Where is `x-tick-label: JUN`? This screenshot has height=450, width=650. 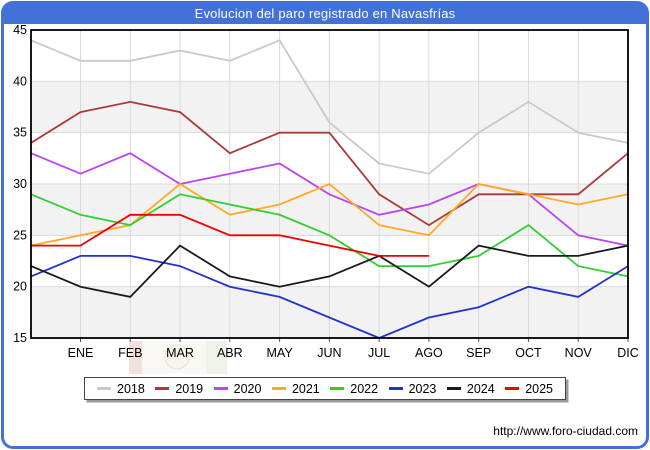
x-tick-label: JUN is located at coordinates (329, 353).